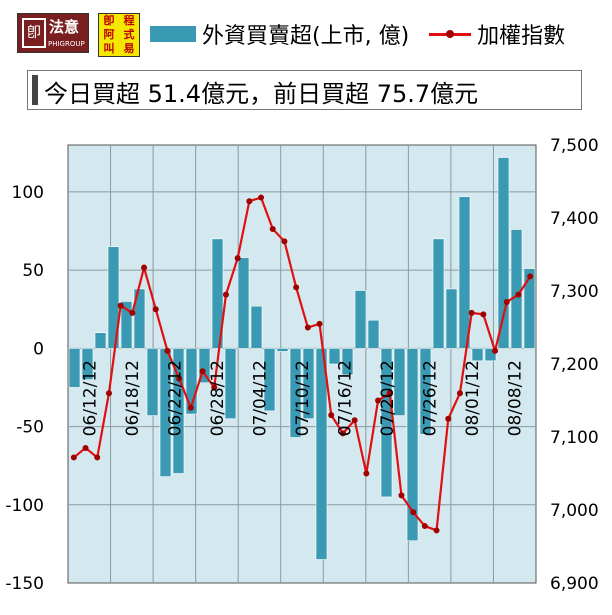  Describe the element at coordinates (574, 584) in the screenshot. I see `right-tick-label: 6,900` at that location.